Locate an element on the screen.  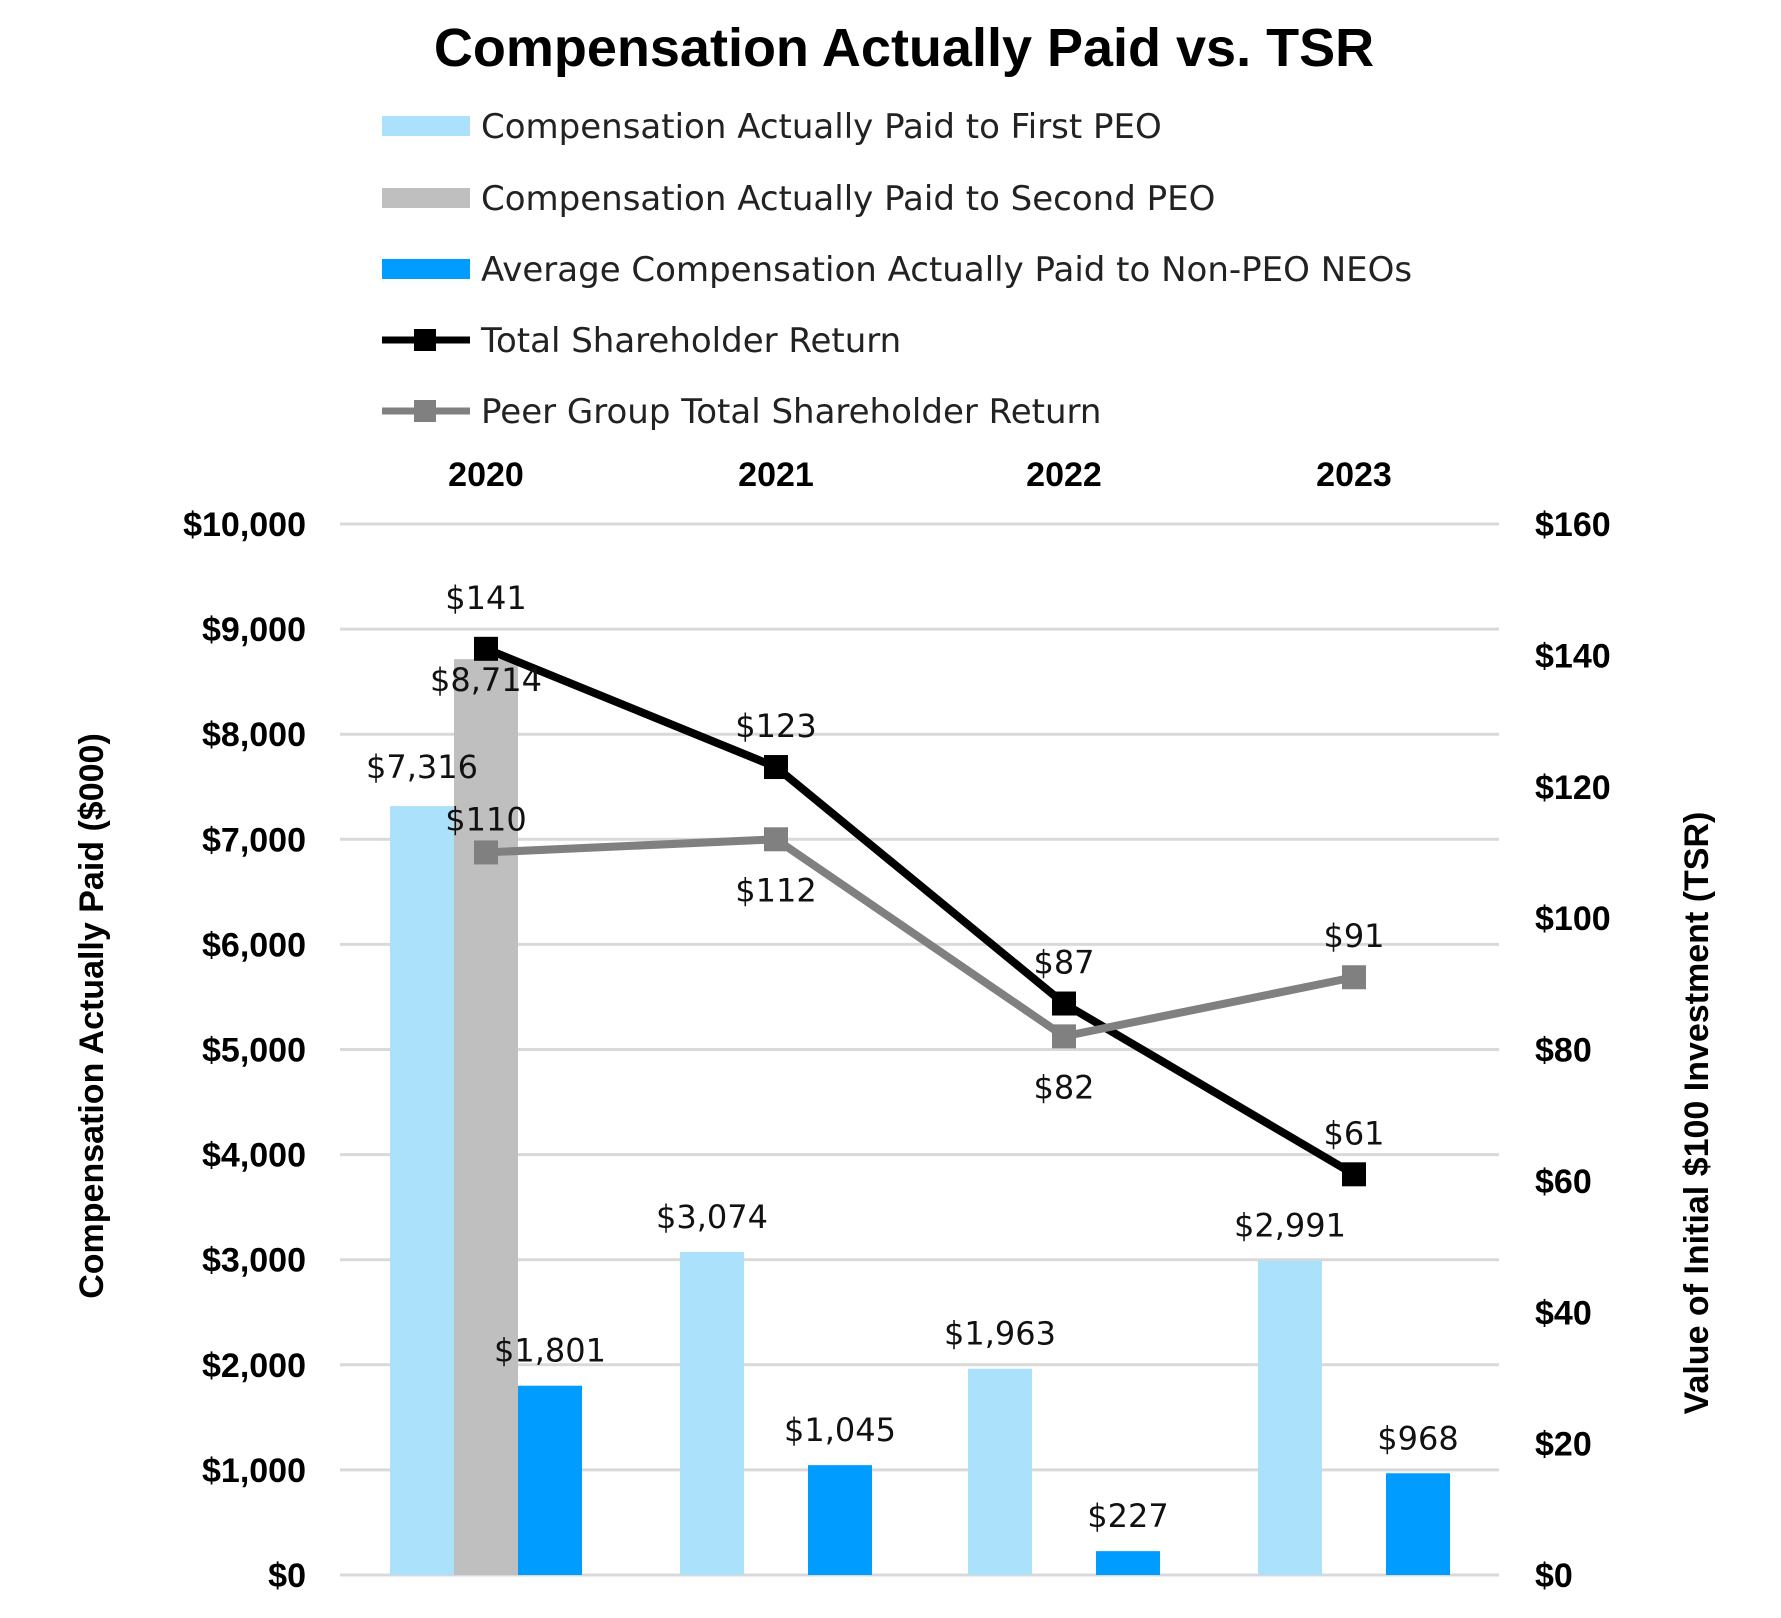
bar-data-label: $3,074 is located at coordinates (712, 1217).